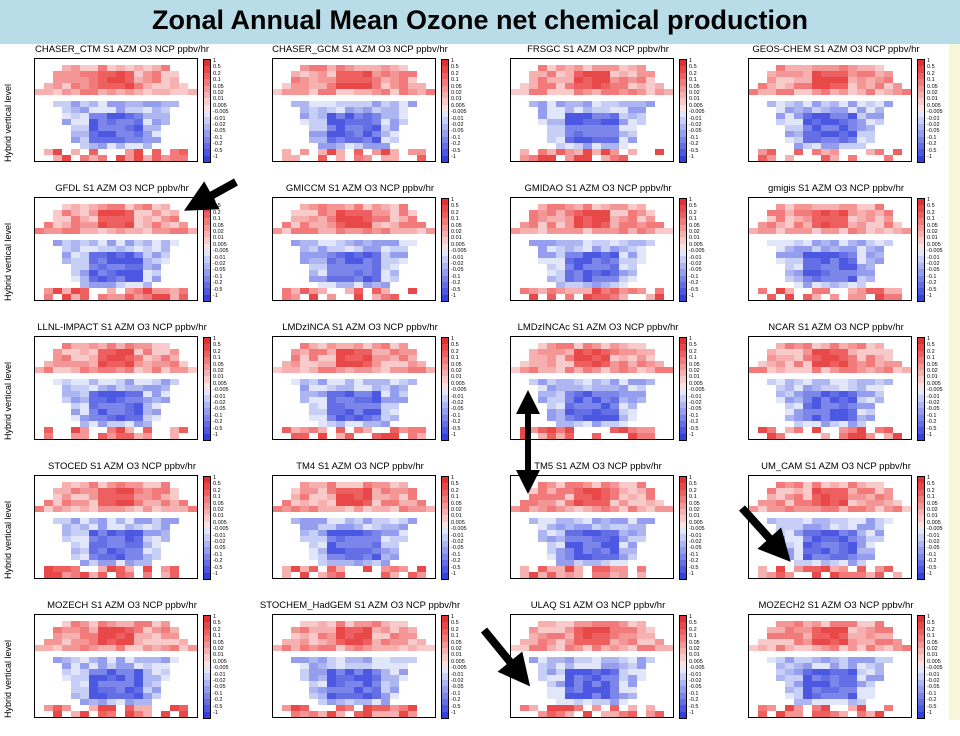  What do you see at coordinates (218, 289) in the screenshot?
I see `colorbar-label: -0.5` at bounding box center [218, 289].